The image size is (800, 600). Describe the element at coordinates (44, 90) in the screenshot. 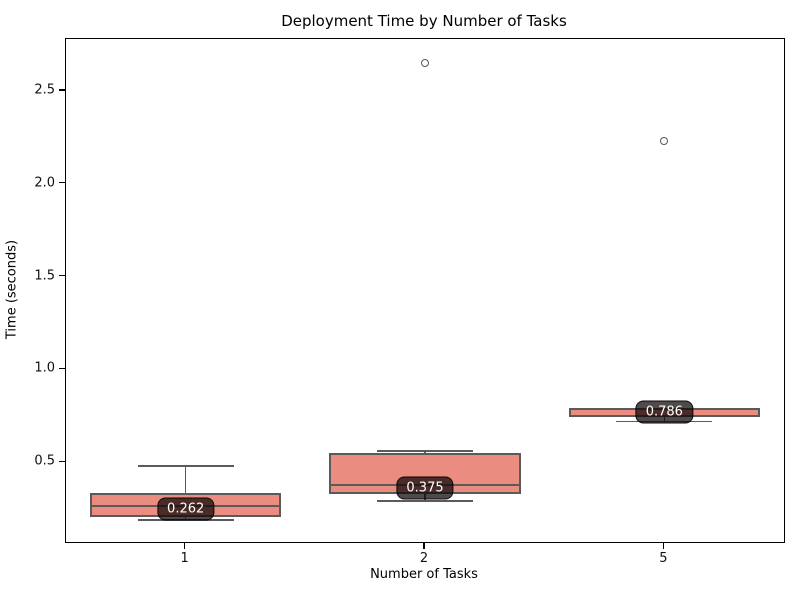

I see `y-tick-label: 2.5` at that location.